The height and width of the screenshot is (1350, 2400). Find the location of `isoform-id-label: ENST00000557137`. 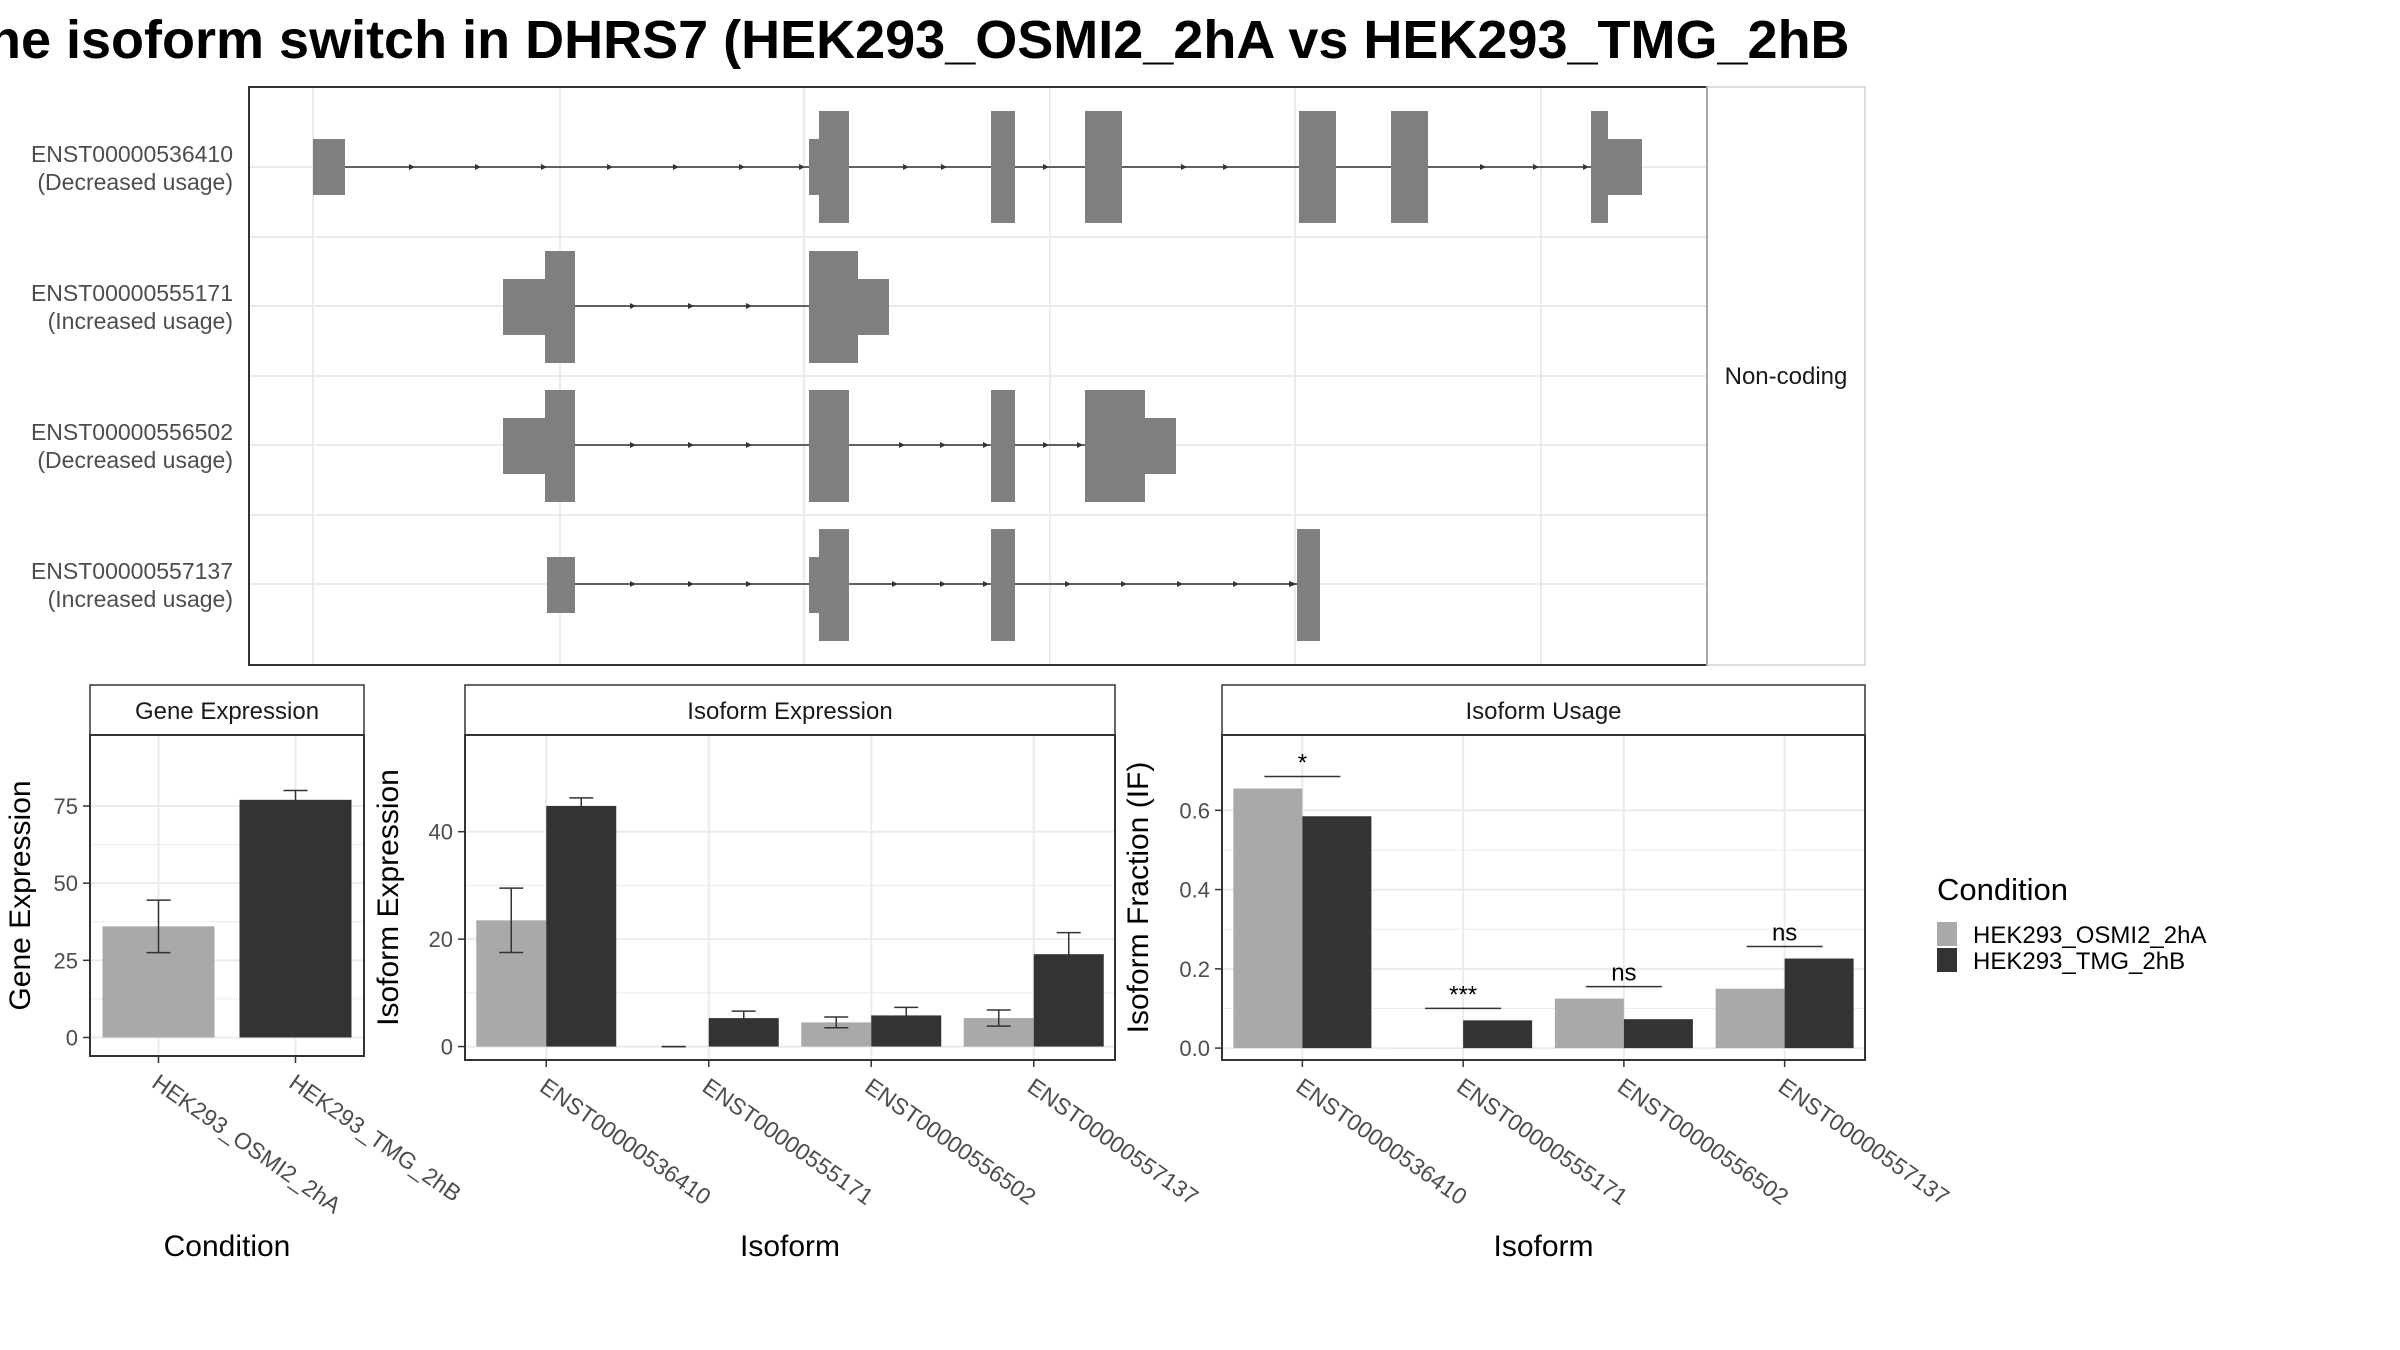

isoform-id-label: ENST00000557137 is located at coordinates (132, 571).